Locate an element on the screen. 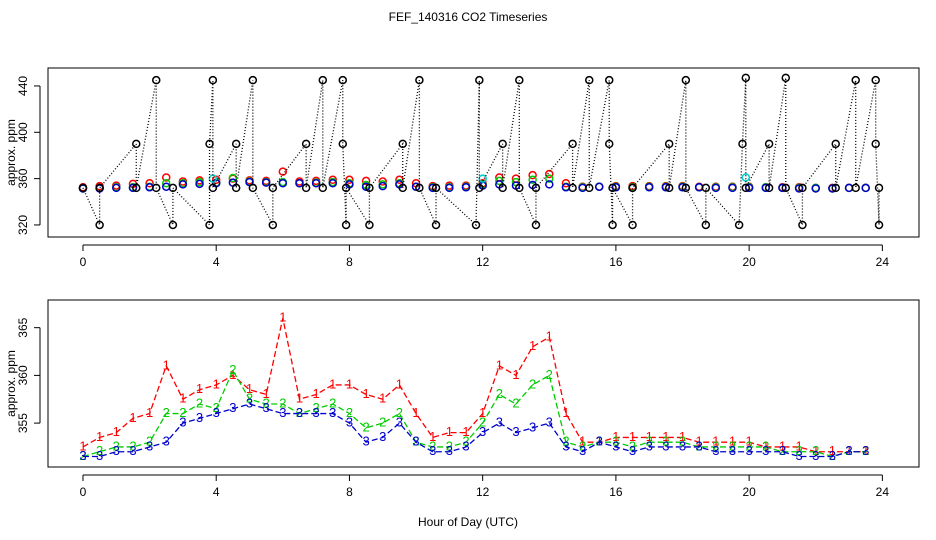 This screenshot has width=936, height=540. chart-title: FEF_140316 CO2 Timeseries is located at coordinates (468, 17).